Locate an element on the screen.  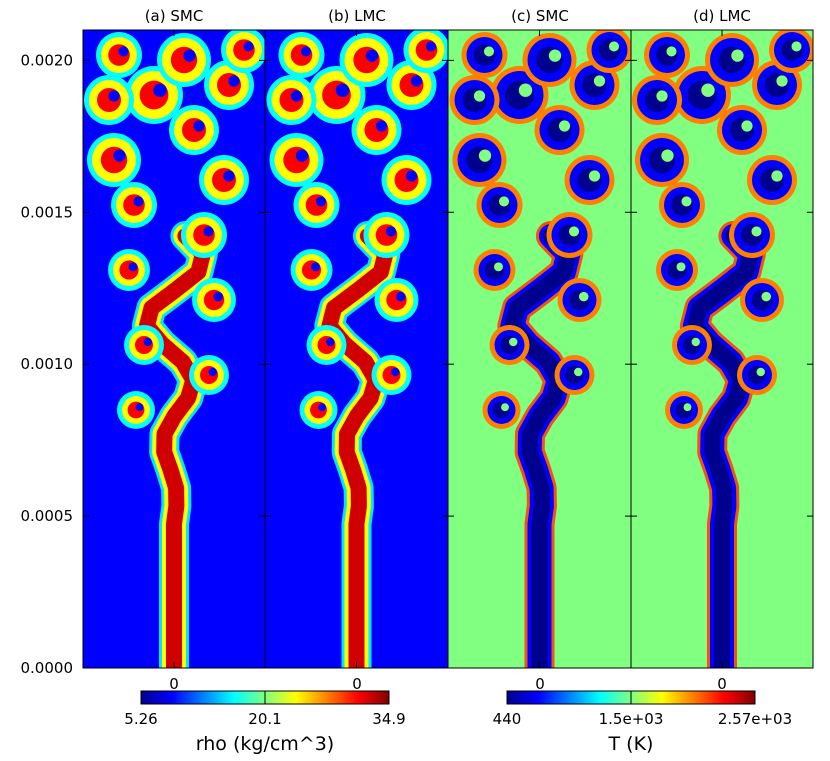
panel-title-b: (b) LMC is located at coordinates (357, 16).